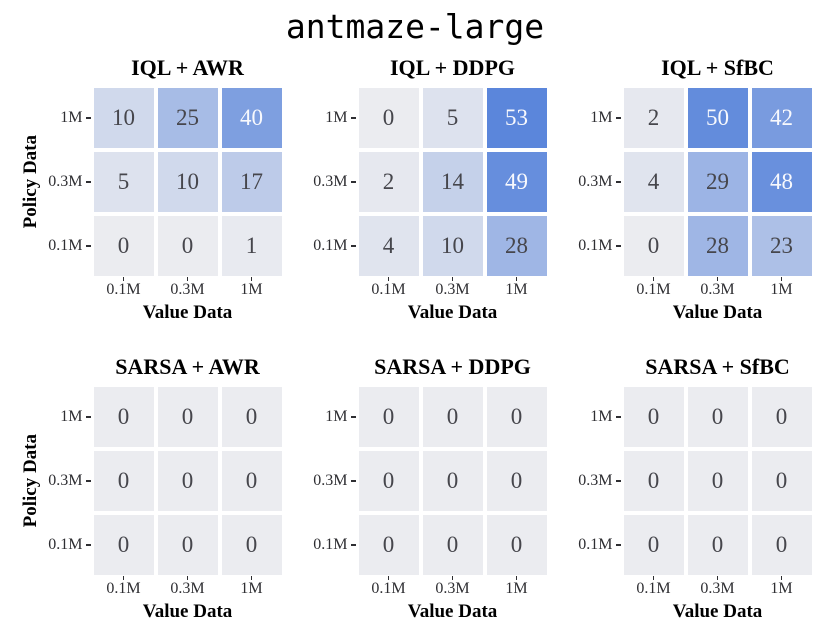 This screenshot has width=830, height=637. I want to click on y-tick: 0.1M, so click(597, 246).